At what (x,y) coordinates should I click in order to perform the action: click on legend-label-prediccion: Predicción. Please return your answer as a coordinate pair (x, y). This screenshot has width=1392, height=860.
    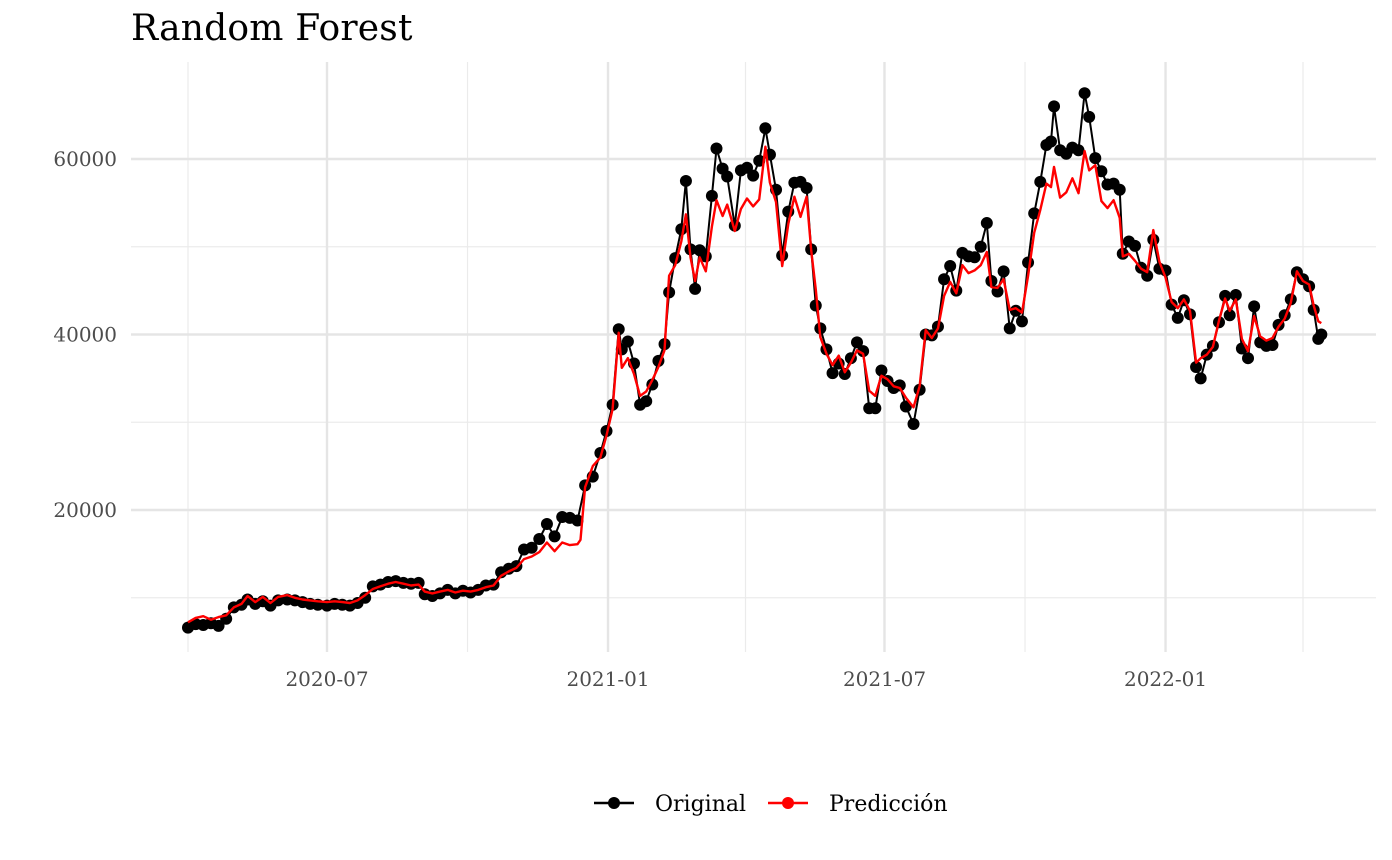
    Looking at the image, I should click on (888, 804).